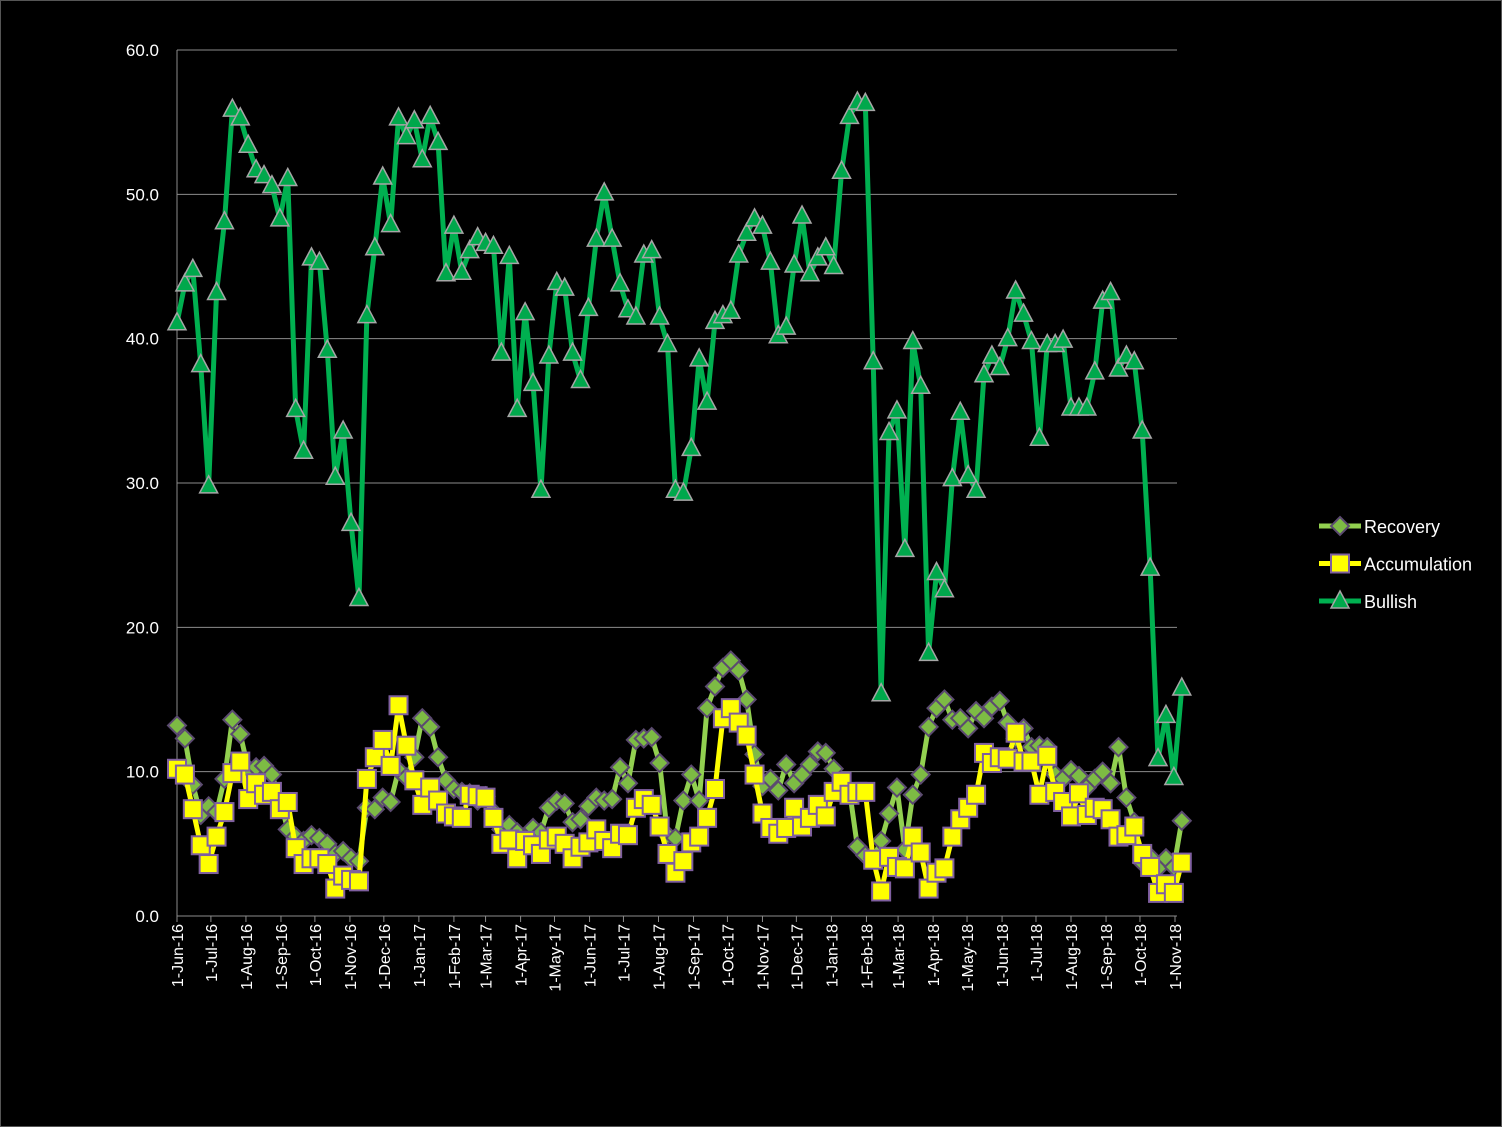 The width and height of the screenshot is (1502, 1127). Describe the element at coordinates (797, 957) in the screenshot. I see `x-tick-label: 1-Dec-17` at that location.